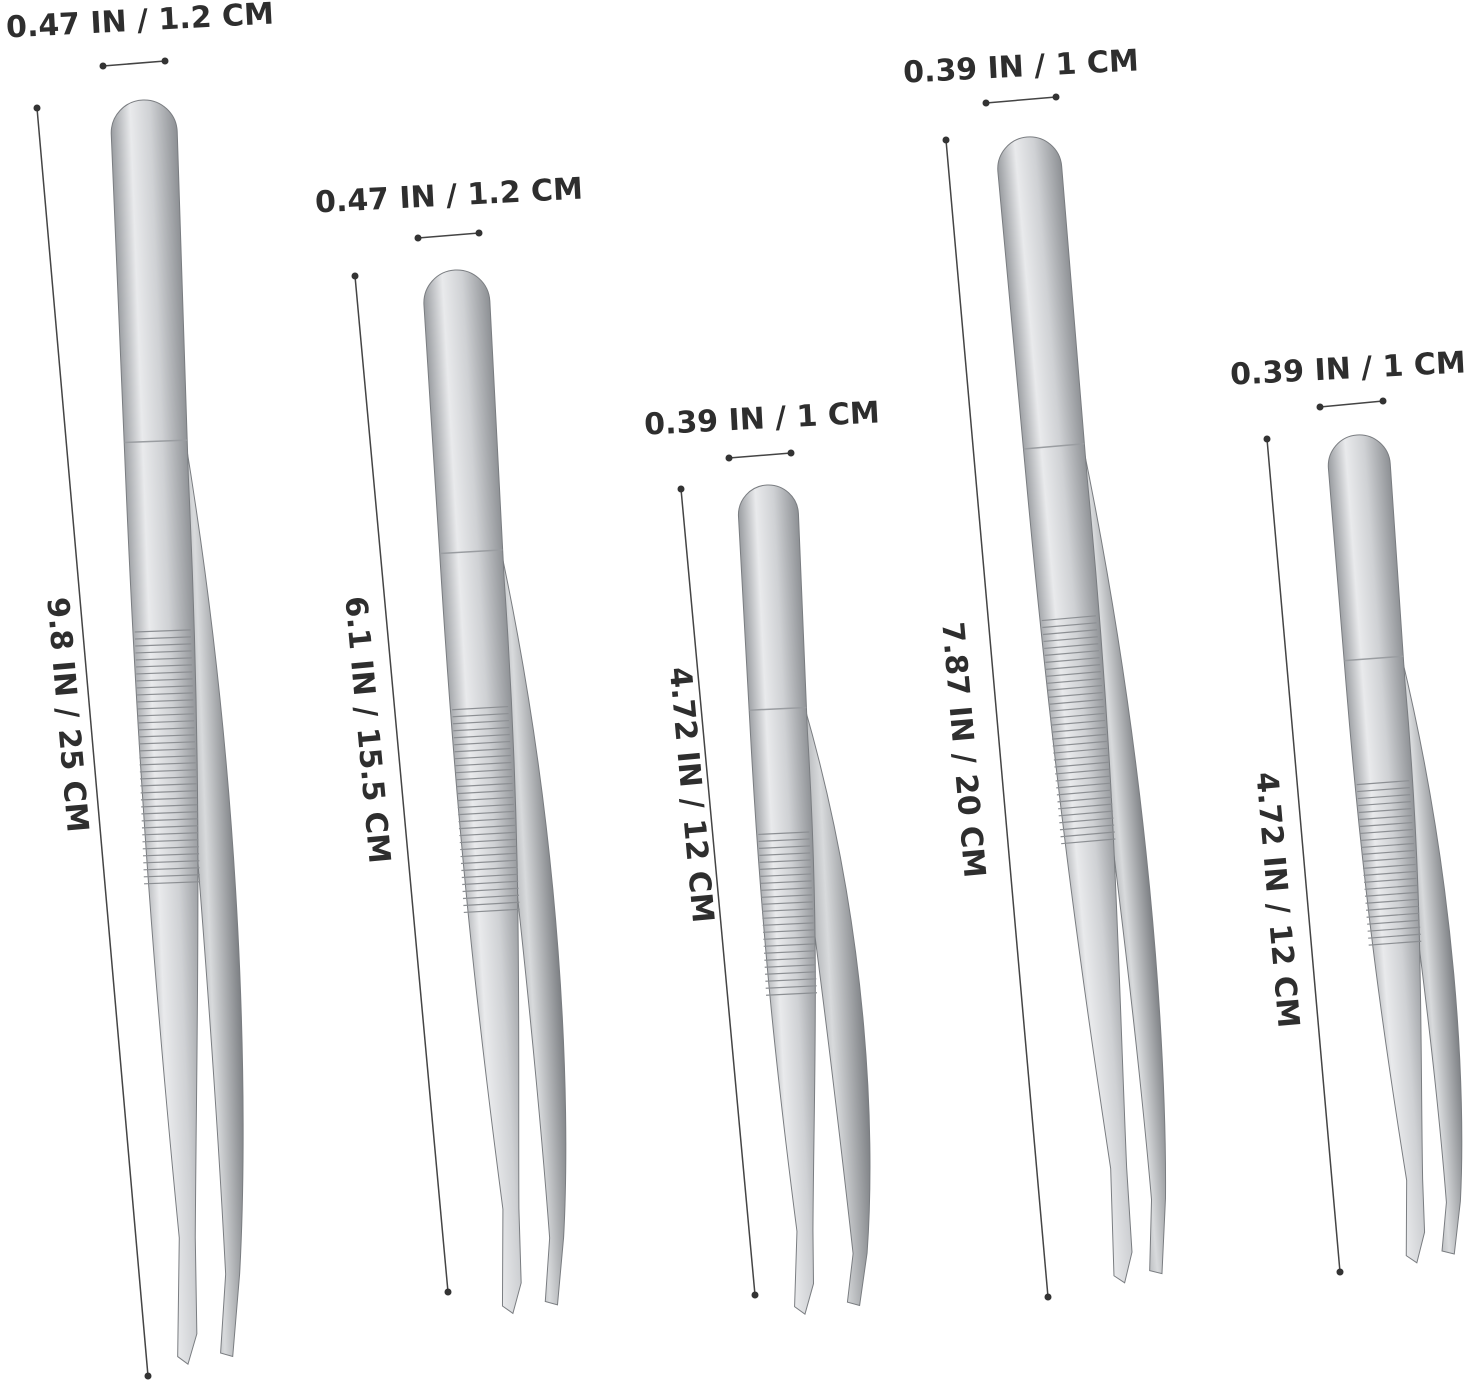 This screenshot has width=1474, height=1384. What do you see at coordinates (66, 715) in the screenshot?
I see `length-label: 9.8 IN / 25 CM` at bounding box center [66, 715].